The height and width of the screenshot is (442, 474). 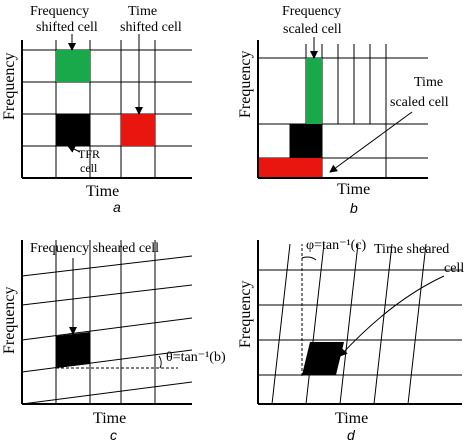 I want to click on panel-d-ylabel: Frequency, so click(x=245, y=314).